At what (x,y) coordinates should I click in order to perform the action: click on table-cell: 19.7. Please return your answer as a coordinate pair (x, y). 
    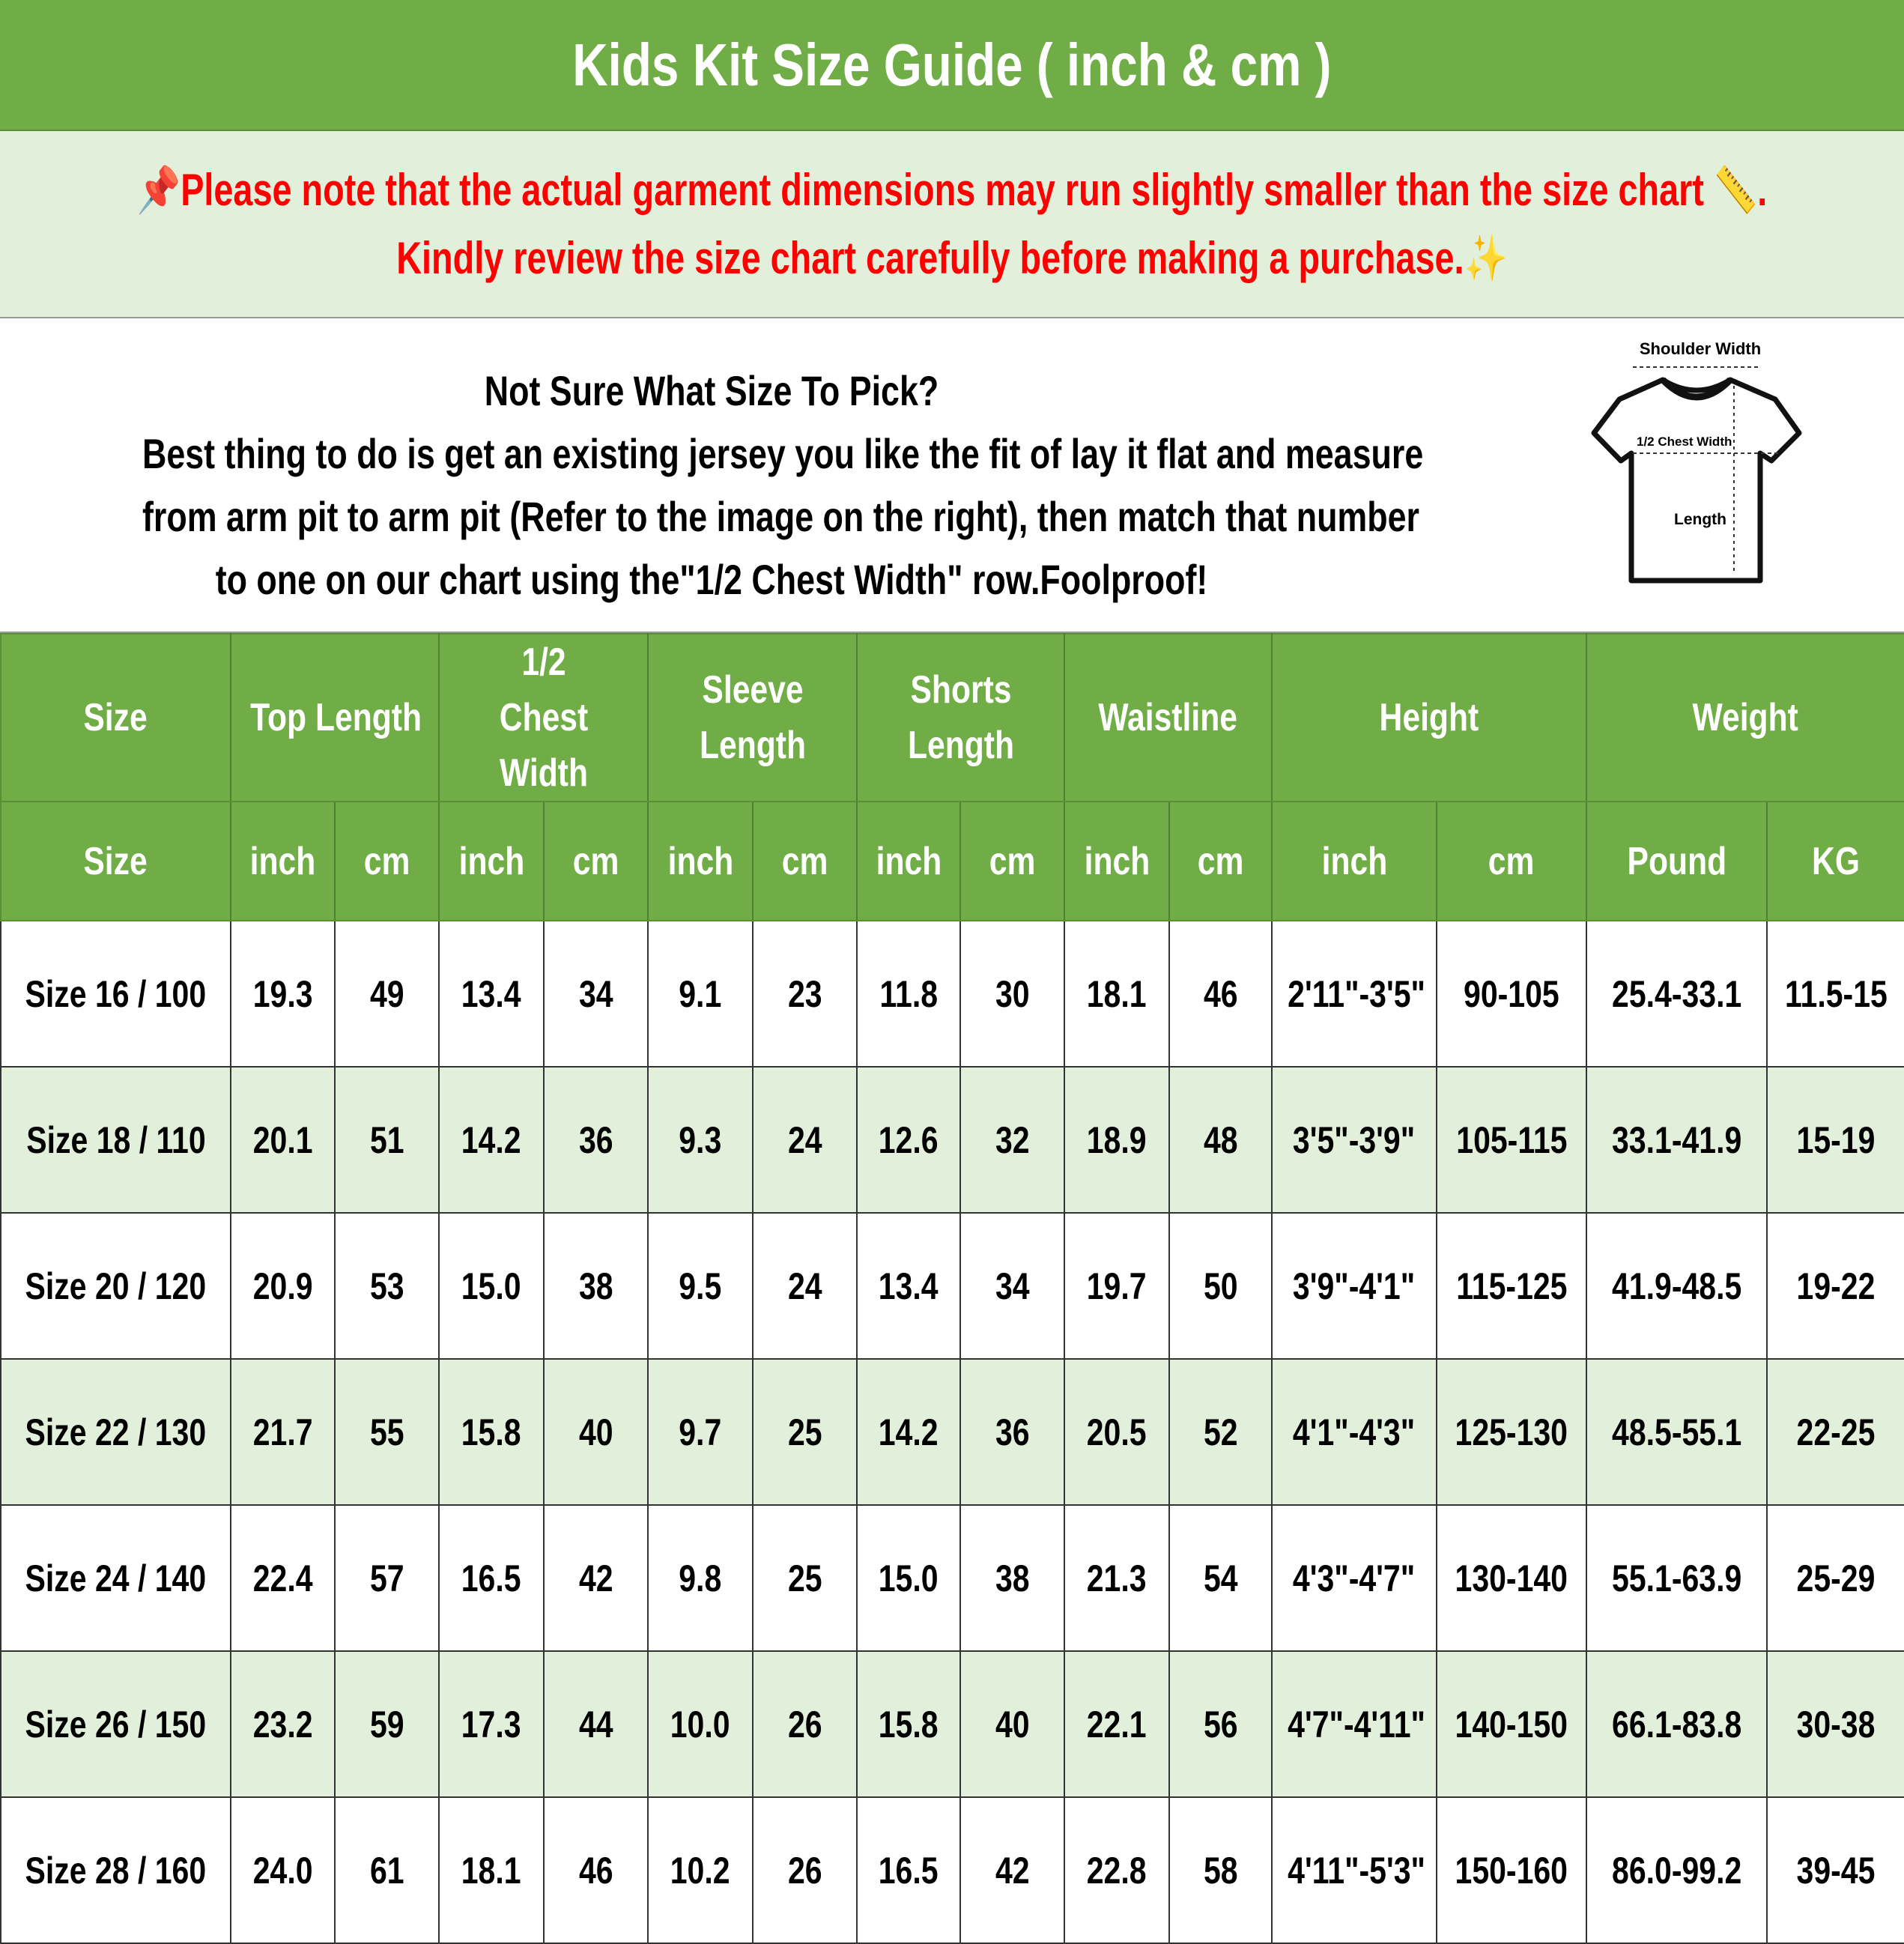
    Looking at the image, I should click on (1117, 1286).